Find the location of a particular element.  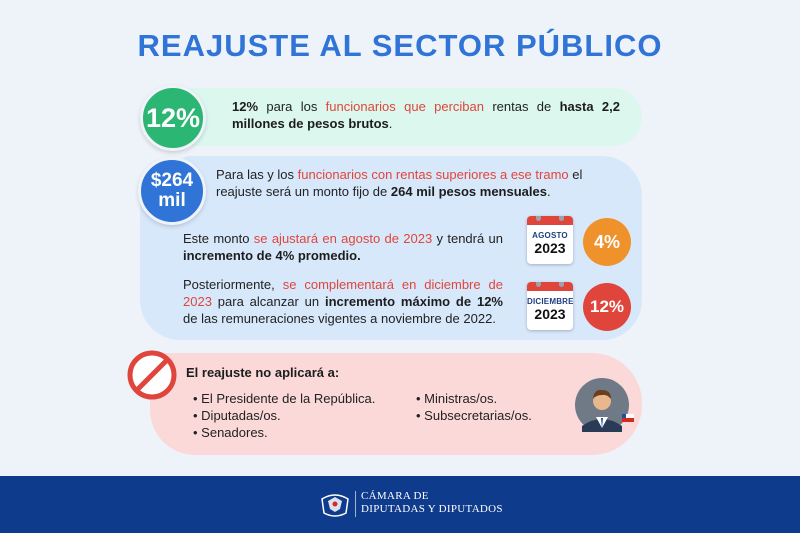

badge-264-mil: $264 mil is located at coordinates (172, 191).